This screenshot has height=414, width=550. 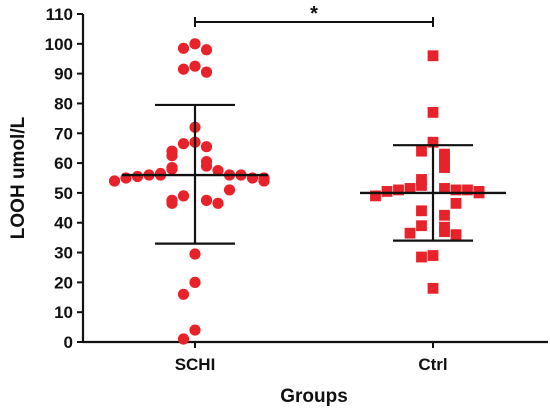 I want to click on y-tick-label: 10, so click(x=63, y=312).